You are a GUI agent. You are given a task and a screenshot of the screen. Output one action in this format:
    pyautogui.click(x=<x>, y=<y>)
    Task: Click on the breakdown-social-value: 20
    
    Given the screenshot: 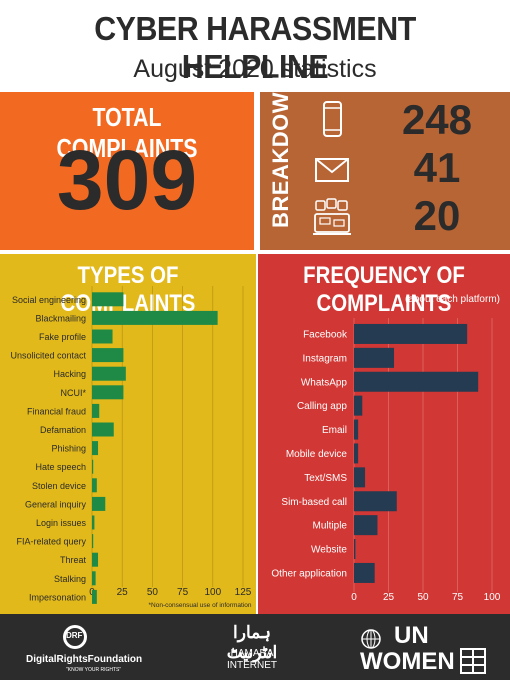 What is the action you would take?
    pyautogui.click(x=437, y=215)
    